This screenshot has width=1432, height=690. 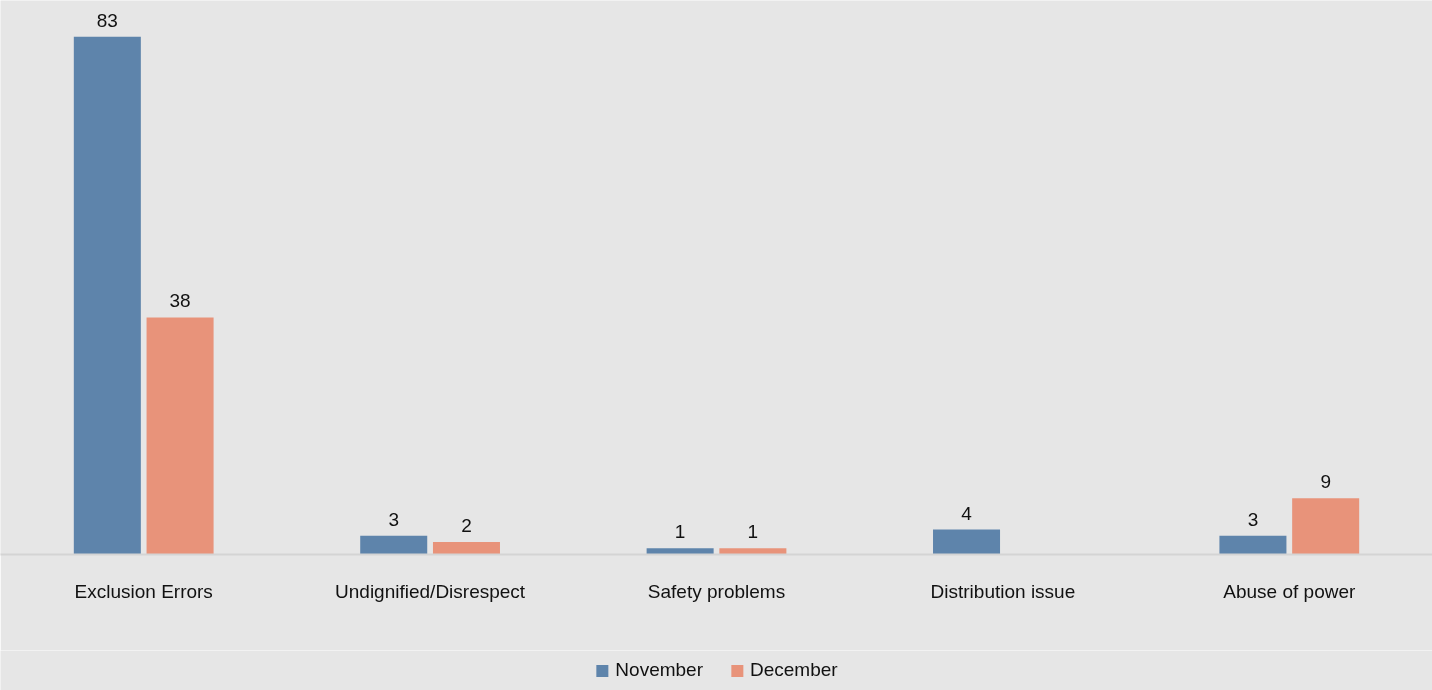 I want to click on data-label: 4, so click(x=967, y=513).